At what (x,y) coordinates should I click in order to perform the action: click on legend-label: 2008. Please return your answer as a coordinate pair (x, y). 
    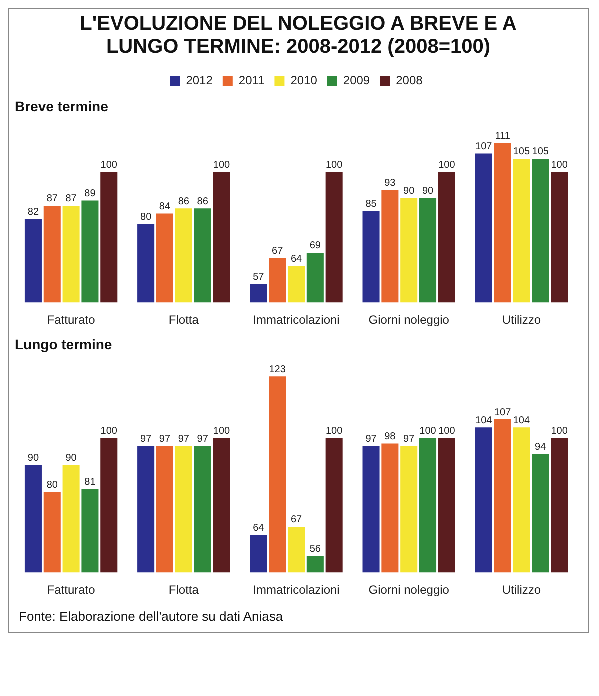
    Looking at the image, I should click on (410, 80).